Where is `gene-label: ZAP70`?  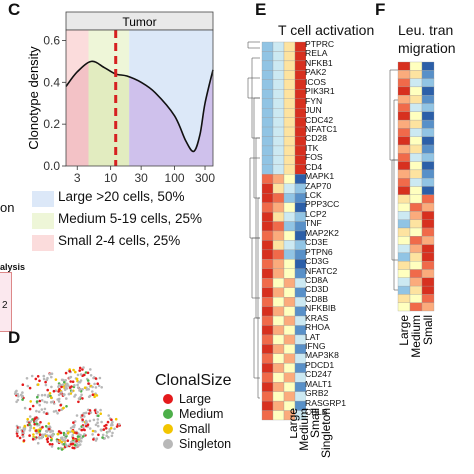 gene-label: ZAP70 is located at coordinates (318, 185).